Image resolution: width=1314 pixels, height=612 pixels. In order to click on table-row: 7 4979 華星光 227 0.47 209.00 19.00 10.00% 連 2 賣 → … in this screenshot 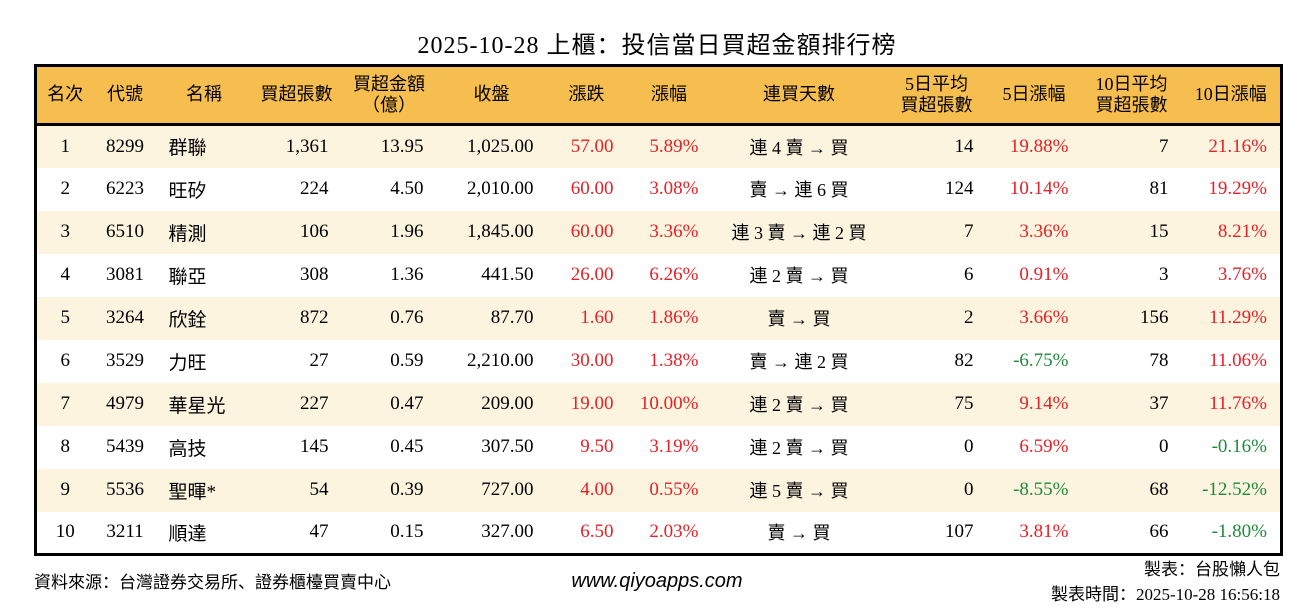, I will do `click(658, 404)`.